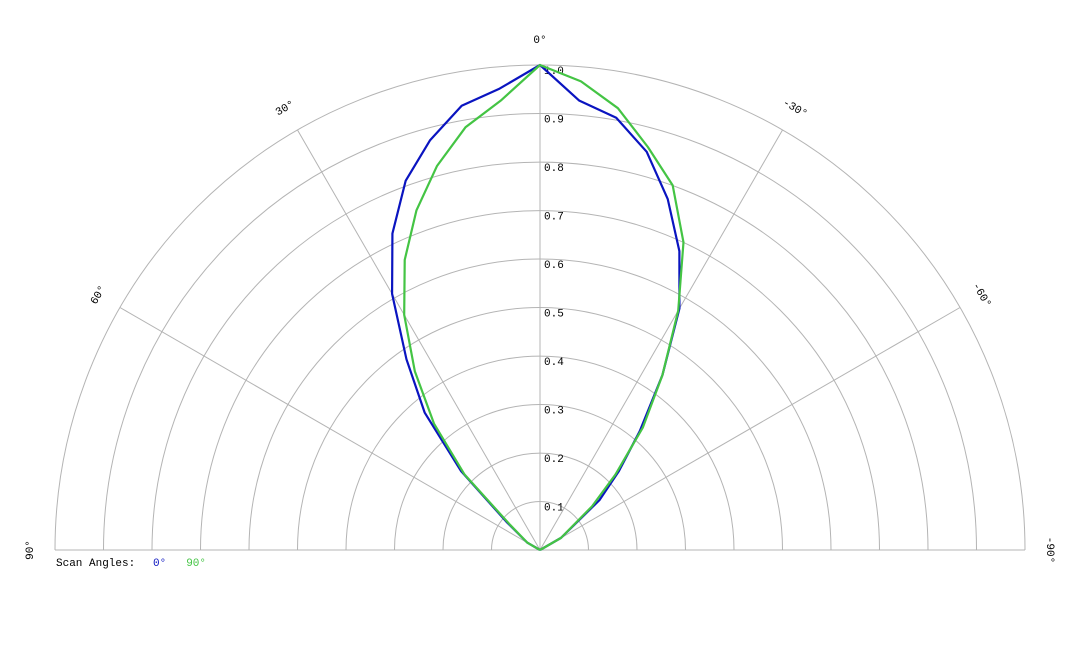  Describe the element at coordinates (31, 550) in the screenshot. I see `angle-label: 90°` at that location.